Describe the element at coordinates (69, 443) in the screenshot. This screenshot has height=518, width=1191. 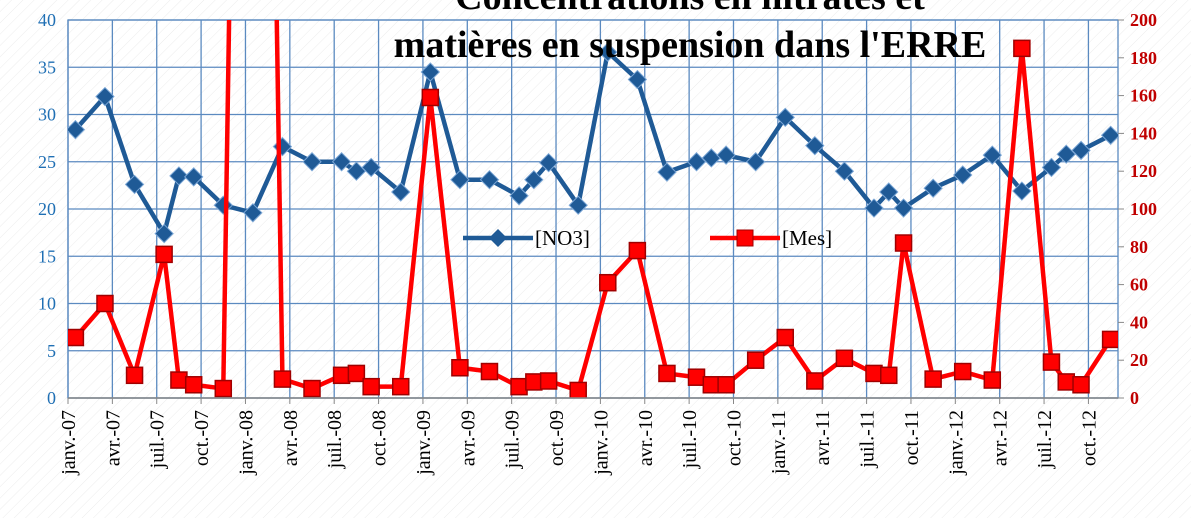
I see `x-tick-label: janv.-07` at that location.